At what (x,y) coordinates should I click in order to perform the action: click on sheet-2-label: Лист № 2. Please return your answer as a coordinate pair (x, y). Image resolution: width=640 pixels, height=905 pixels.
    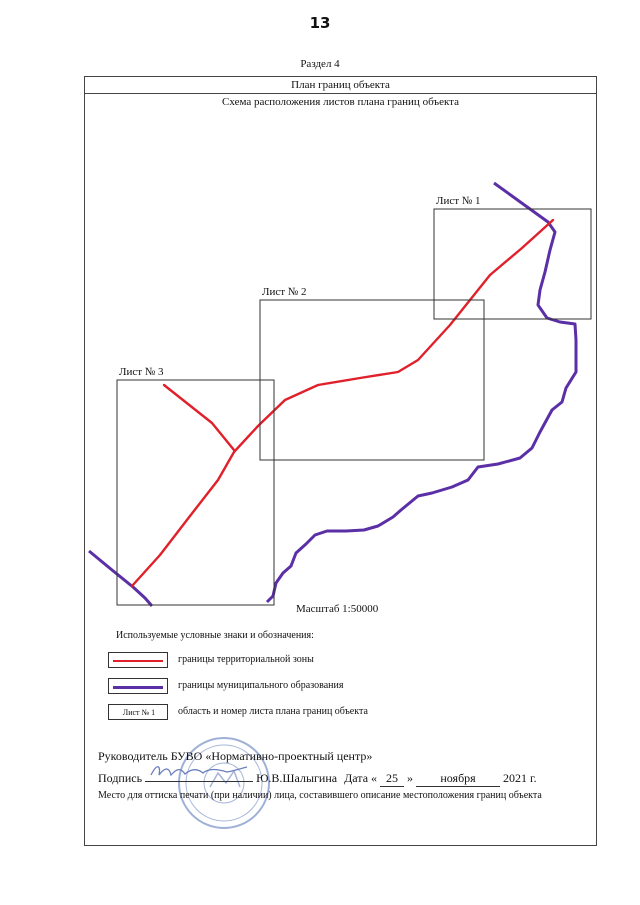
    Looking at the image, I should click on (284, 292).